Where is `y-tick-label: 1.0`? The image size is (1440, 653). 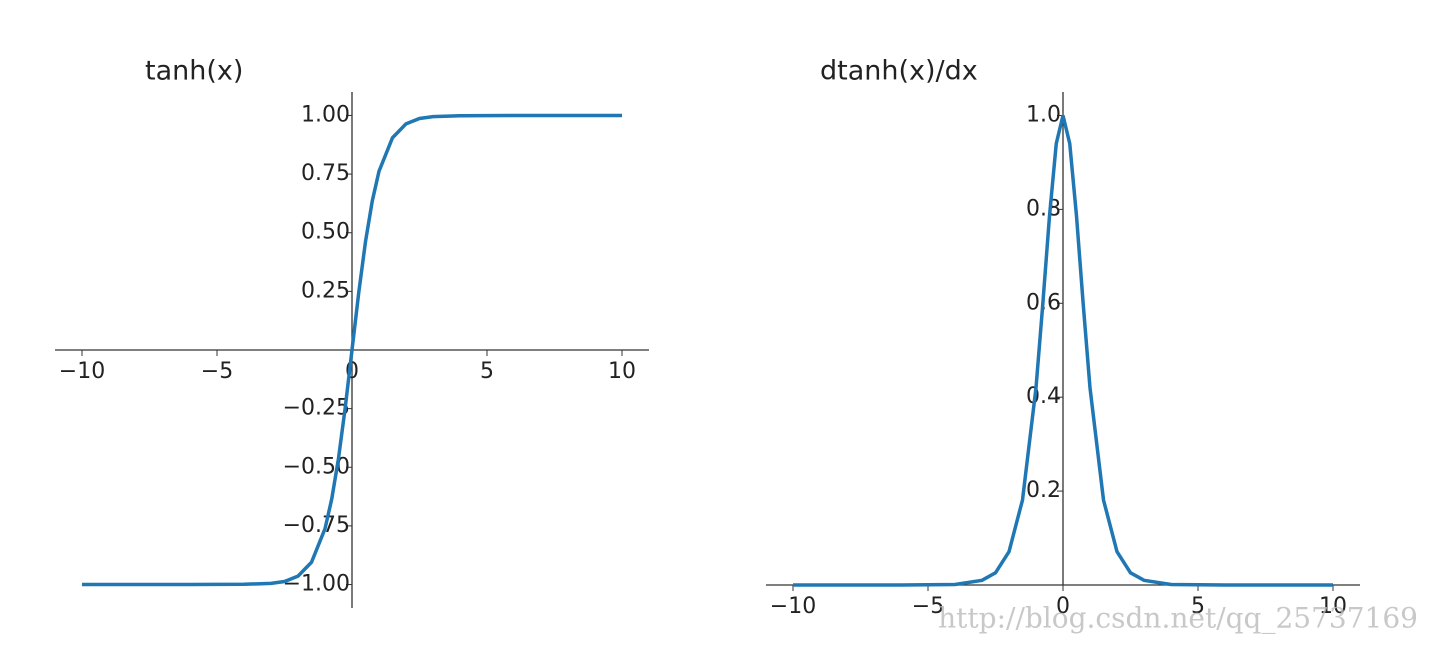 y-tick-label: 1.0 is located at coordinates (1043, 114).